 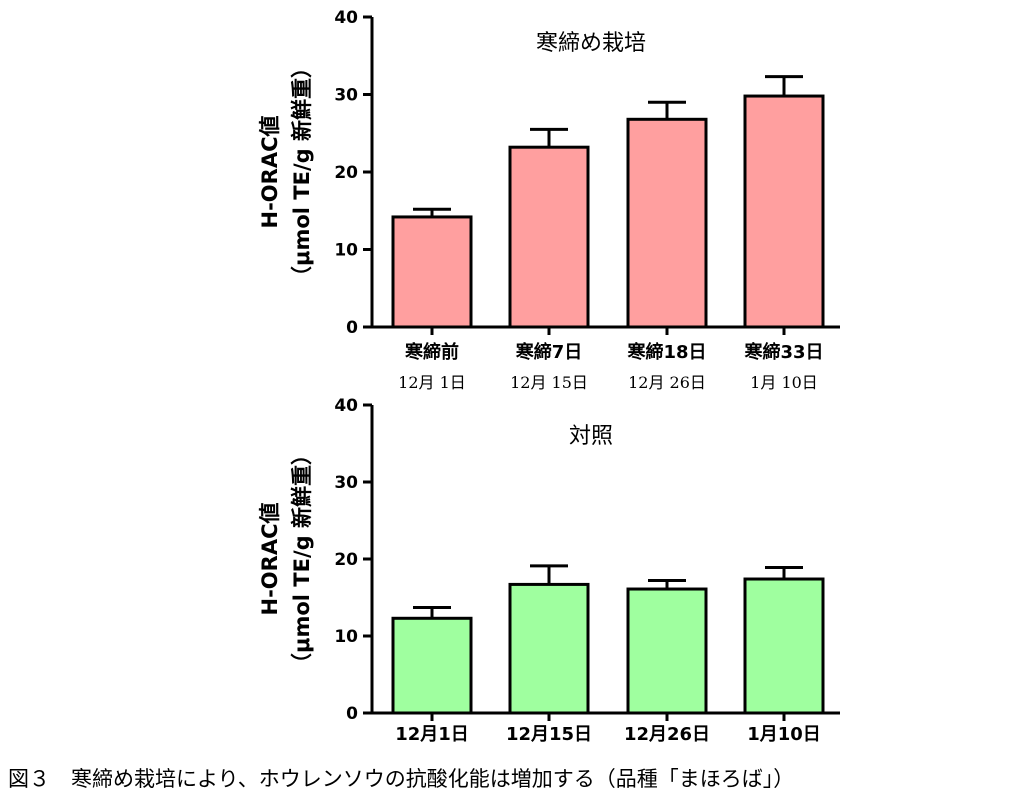 What do you see at coordinates (549, 352) in the screenshot?
I see `x-category-label: 寒締7日` at bounding box center [549, 352].